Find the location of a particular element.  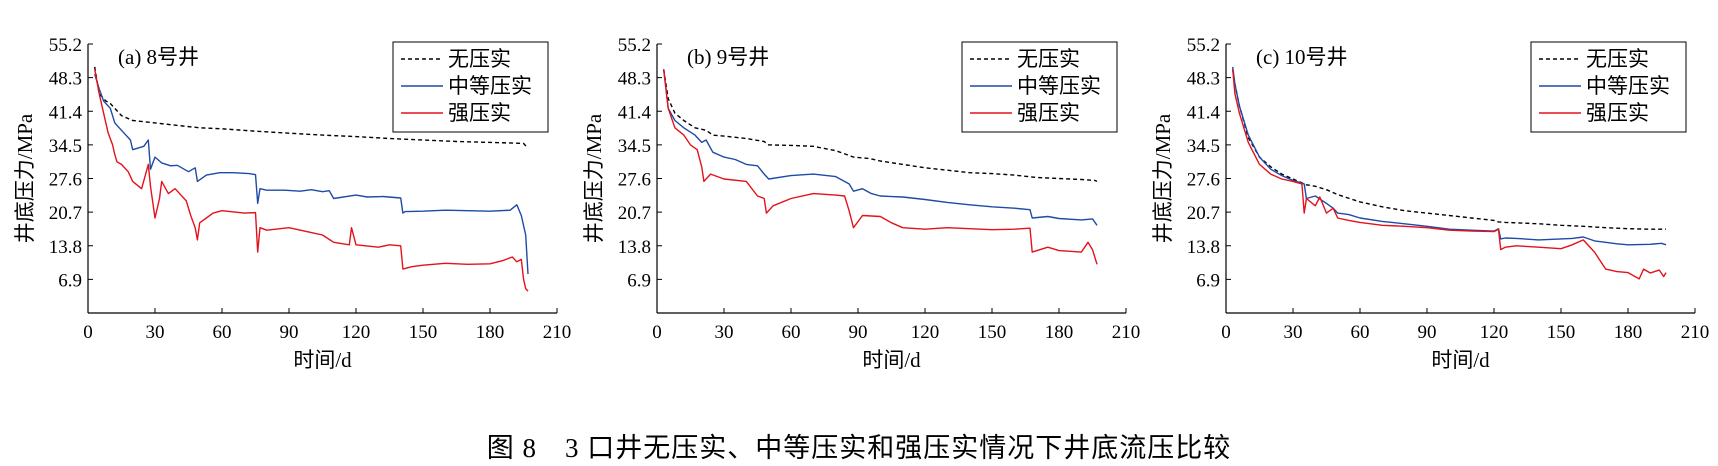

panel-title: (a) 8号井 is located at coordinates (158, 57).